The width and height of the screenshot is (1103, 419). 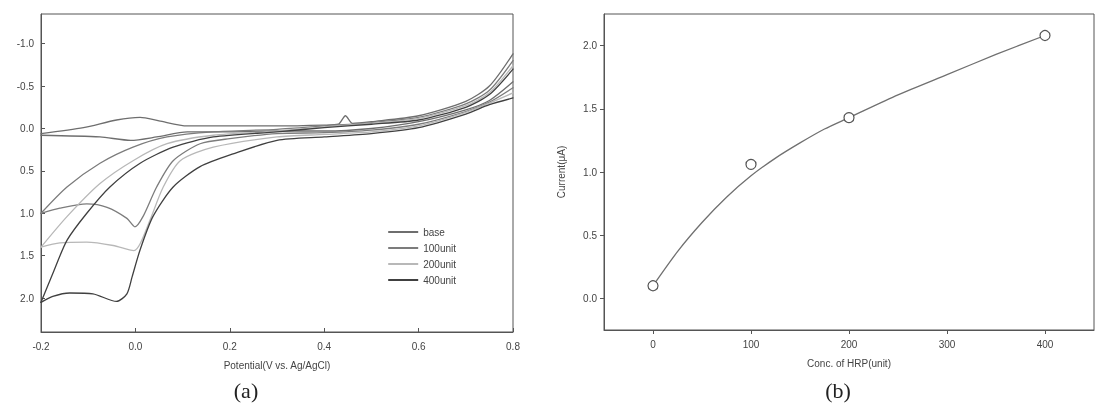 What do you see at coordinates (434, 232) in the screenshot?
I see `legend-label: base` at bounding box center [434, 232].